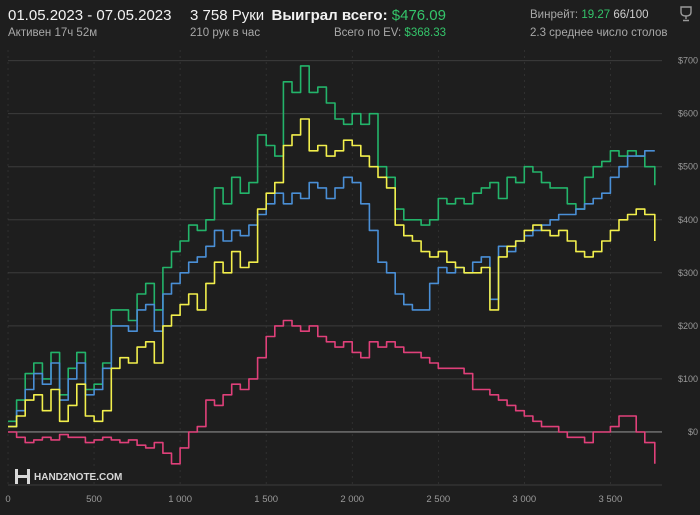  What do you see at coordinates (227, 15) in the screenshot?
I see `hands-count: 3 758 Руки` at bounding box center [227, 15].